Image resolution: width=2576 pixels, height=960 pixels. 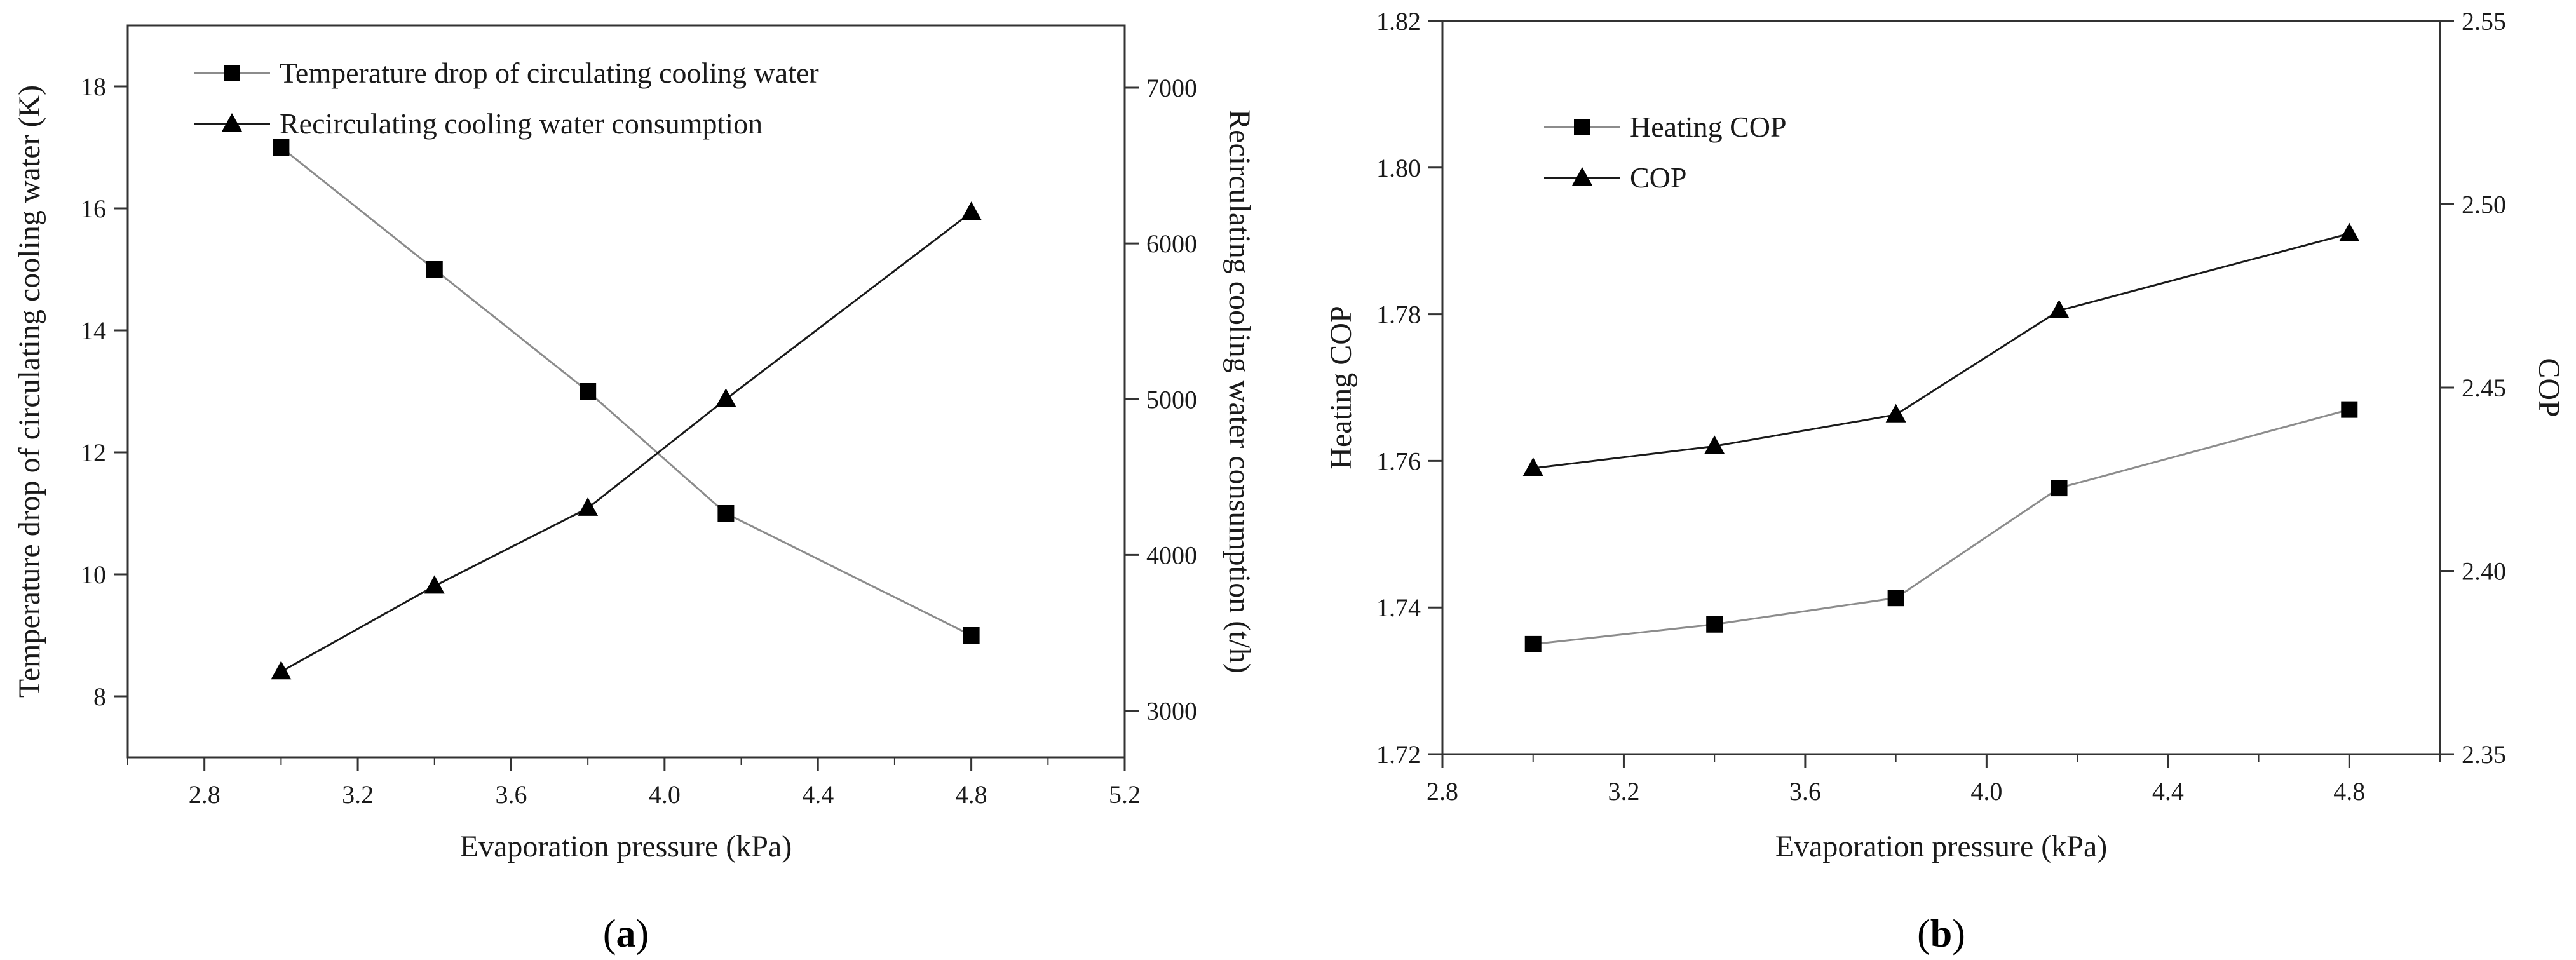 What do you see at coordinates (93, 453) in the screenshot?
I see `left-y-tick-label: 12` at bounding box center [93, 453].